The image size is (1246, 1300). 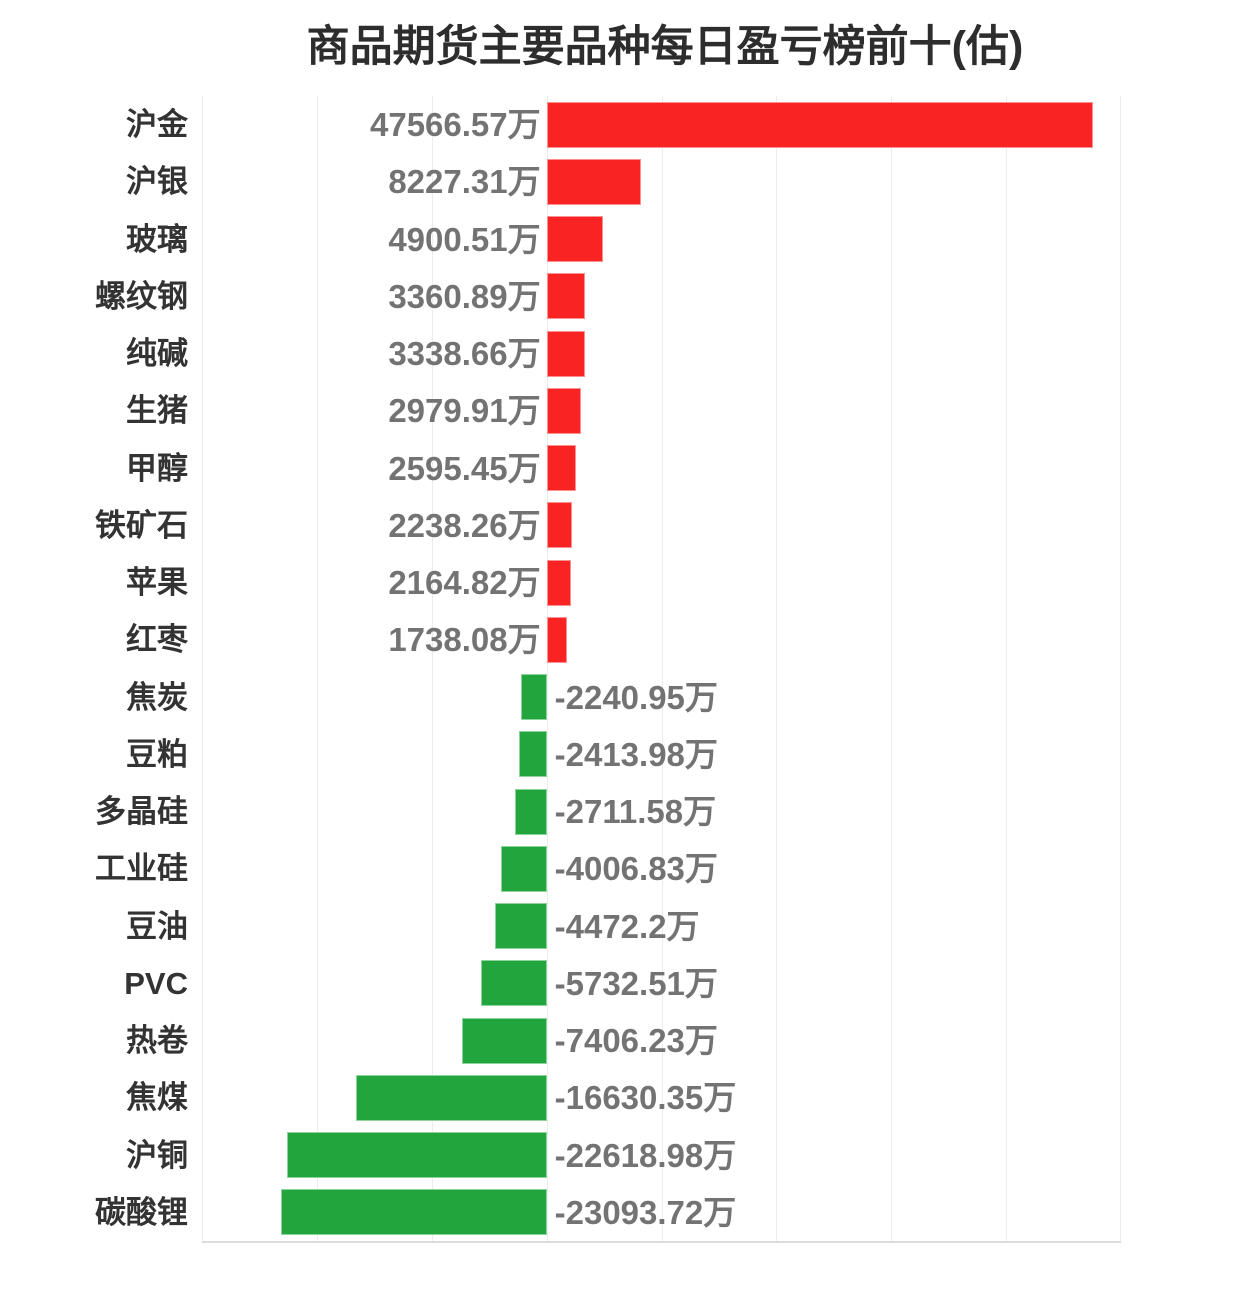 What do you see at coordinates (157, 124) in the screenshot?
I see `category-label: 沪金` at bounding box center [157, 124].